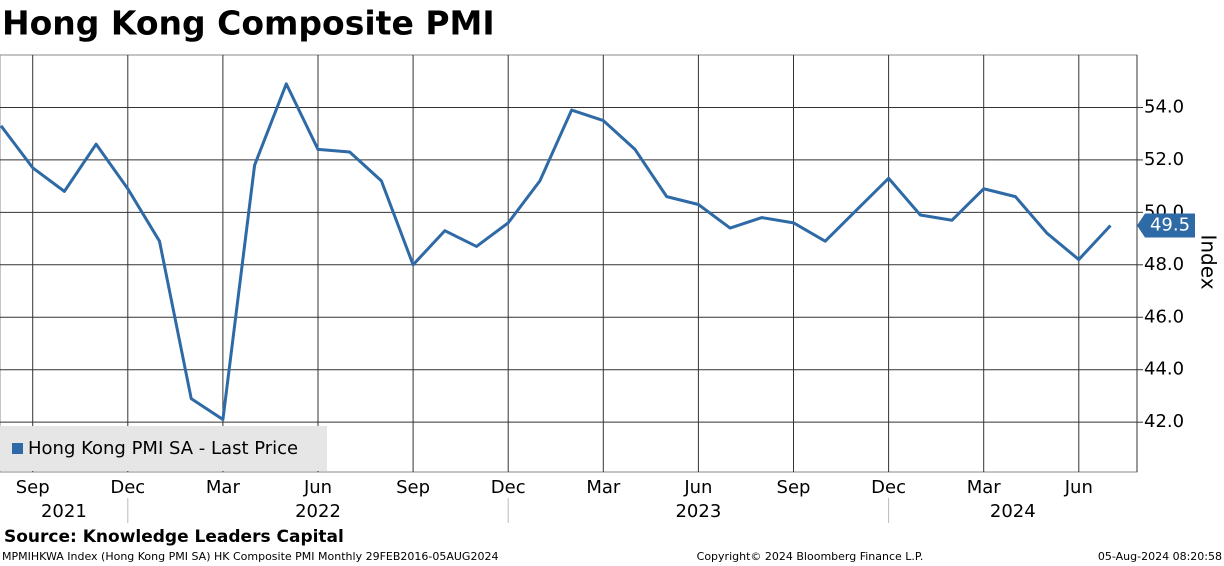 The height and width of the screenshot is (566, 1224). What do you see at coordinates (1164, 316) in the screenshot?
I see `y-tick-label: 46.0` at bounding box center [1164, 316].